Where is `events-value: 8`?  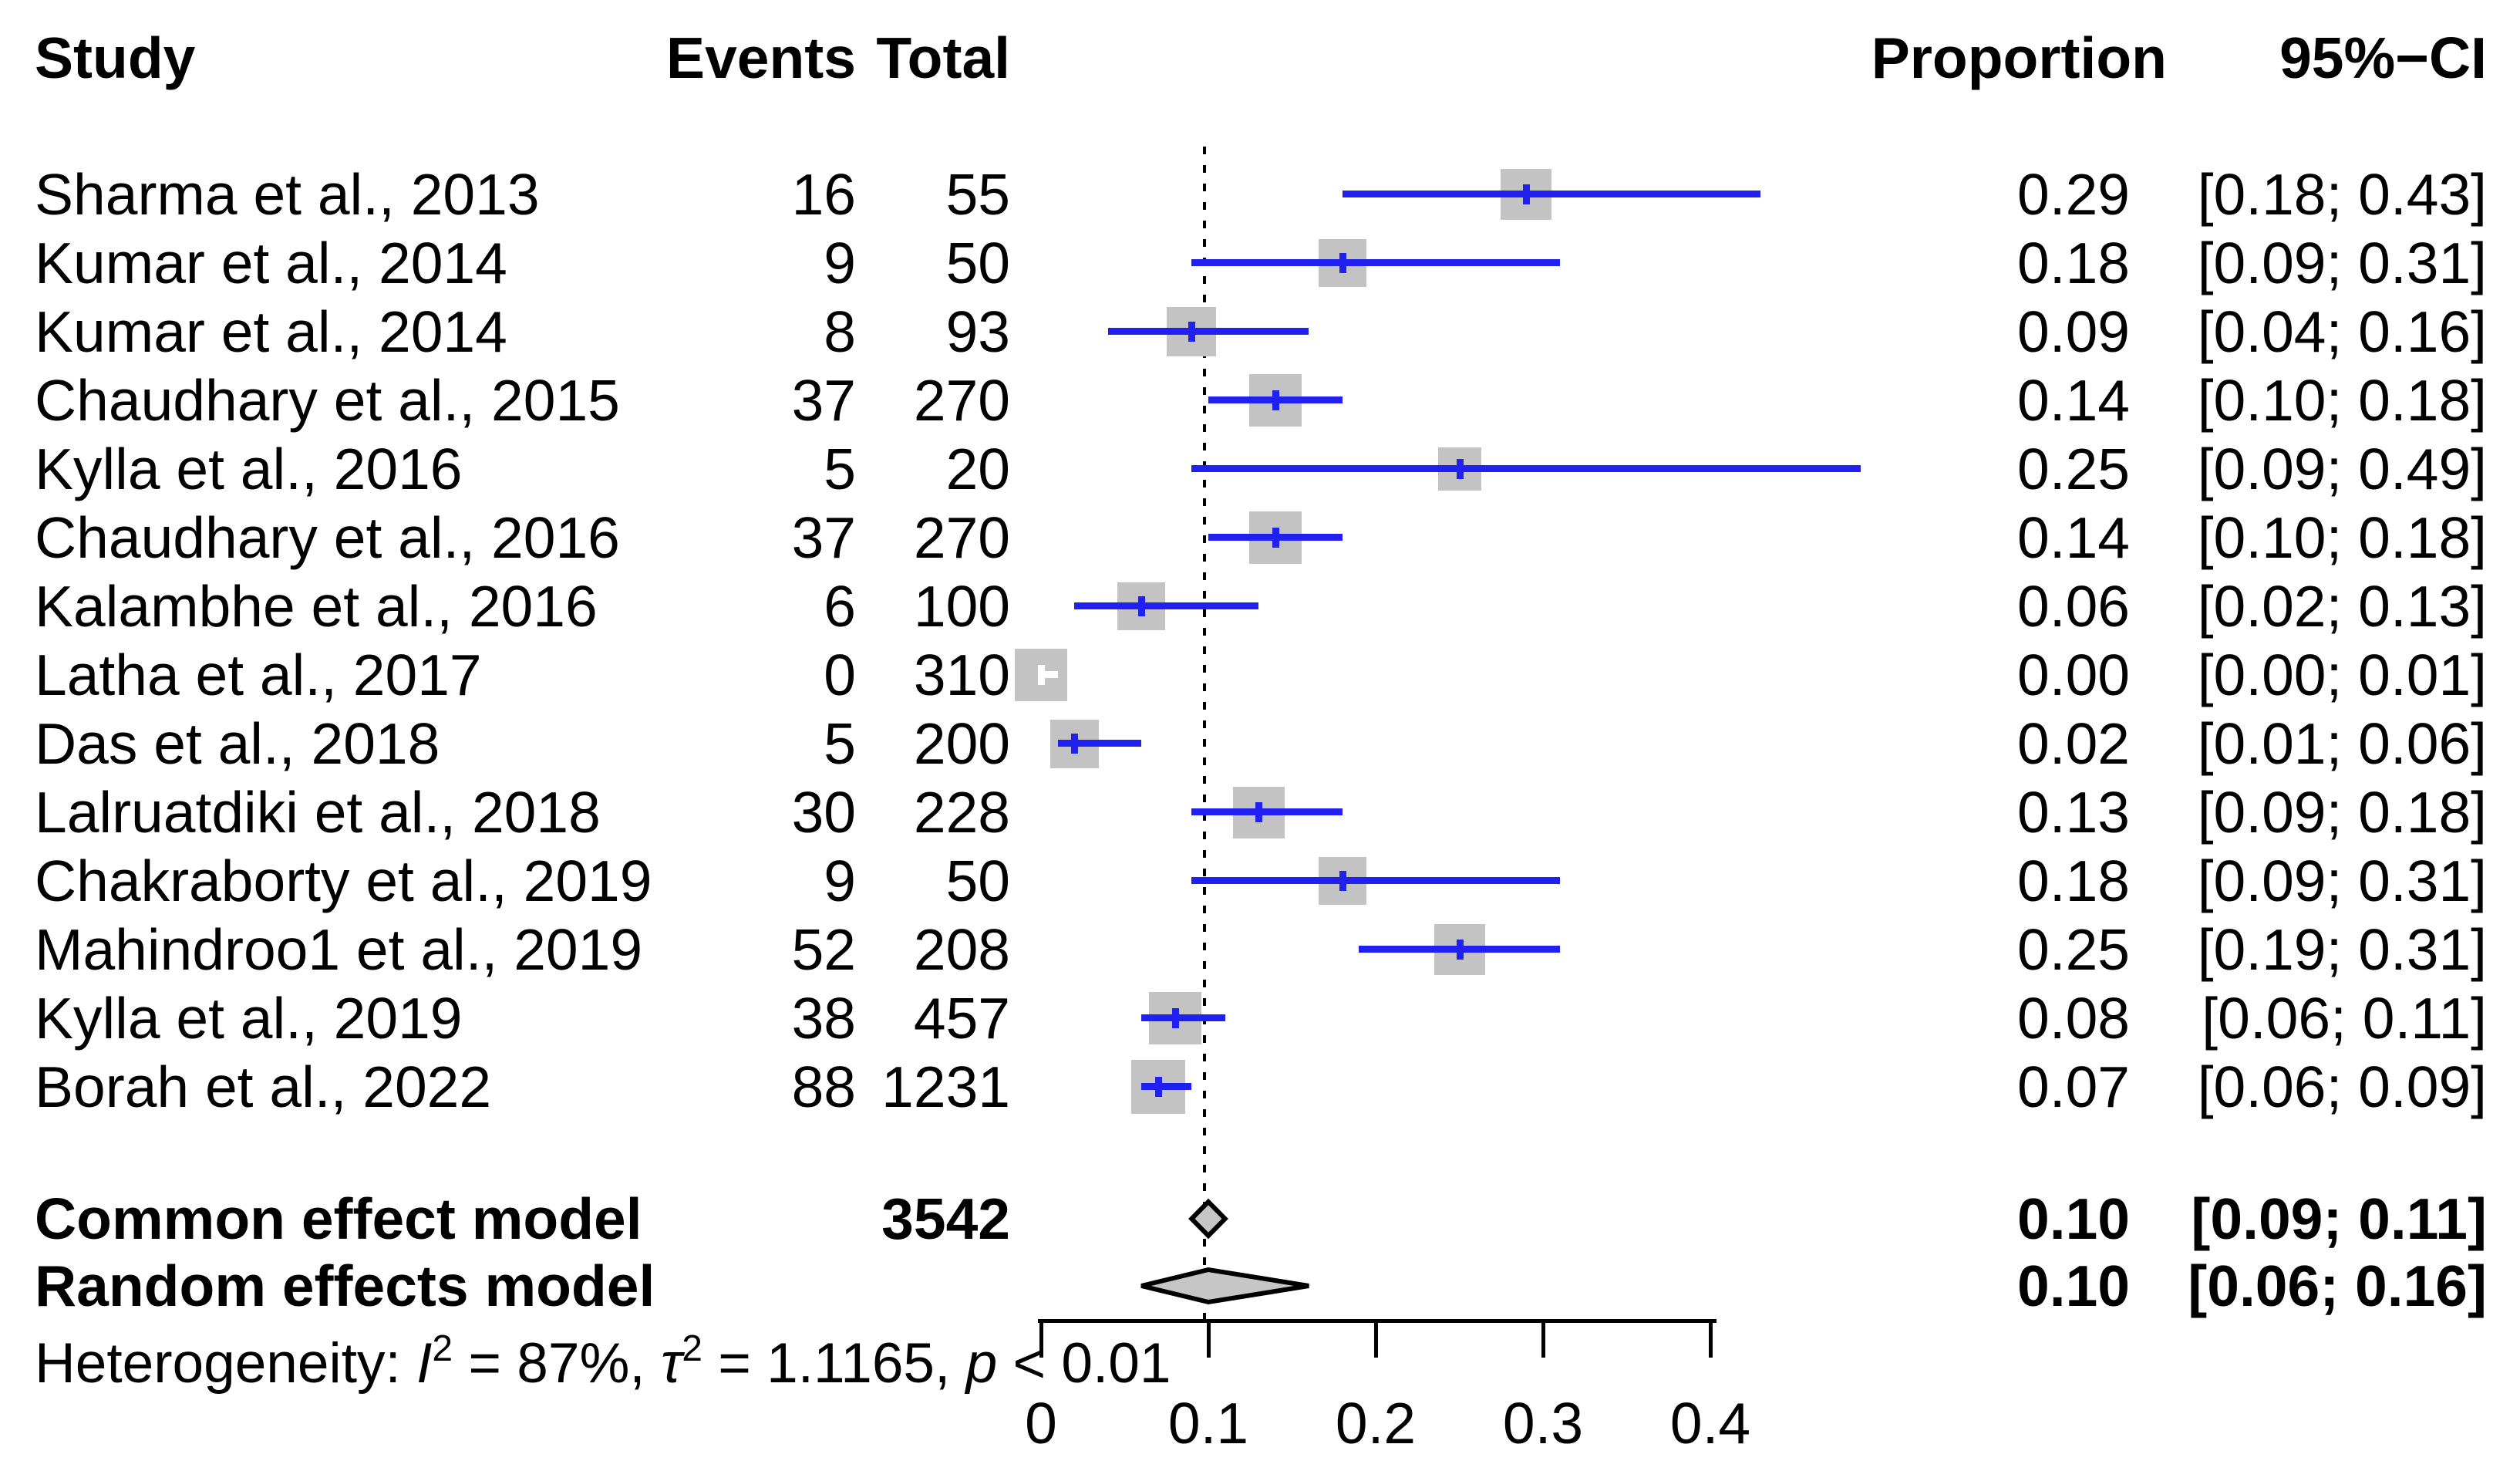 events-value: 8 is located at coordinates (840, 331).